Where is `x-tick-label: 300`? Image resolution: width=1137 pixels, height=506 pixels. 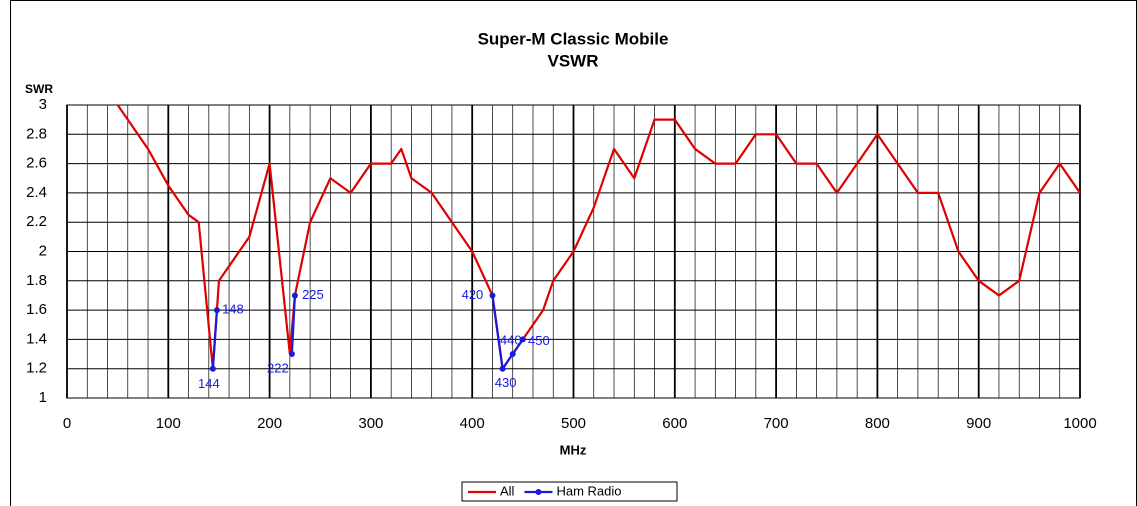 x-tick-label: 300 is located at coordinates (370, 423).